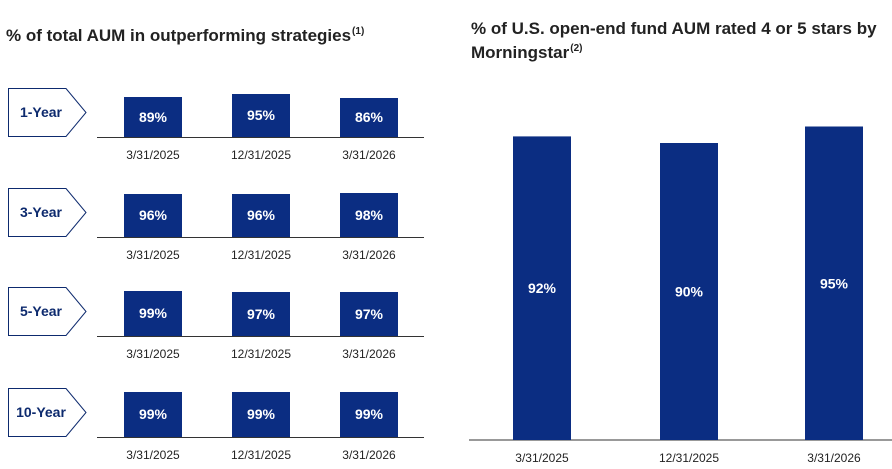  I want to click on data-label: 95%, so click(834, 283).